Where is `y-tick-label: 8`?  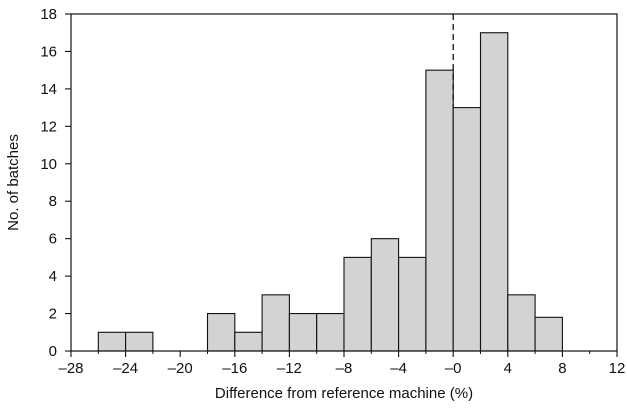
y-tick-label: 8 is located at coordinates (53, 201).